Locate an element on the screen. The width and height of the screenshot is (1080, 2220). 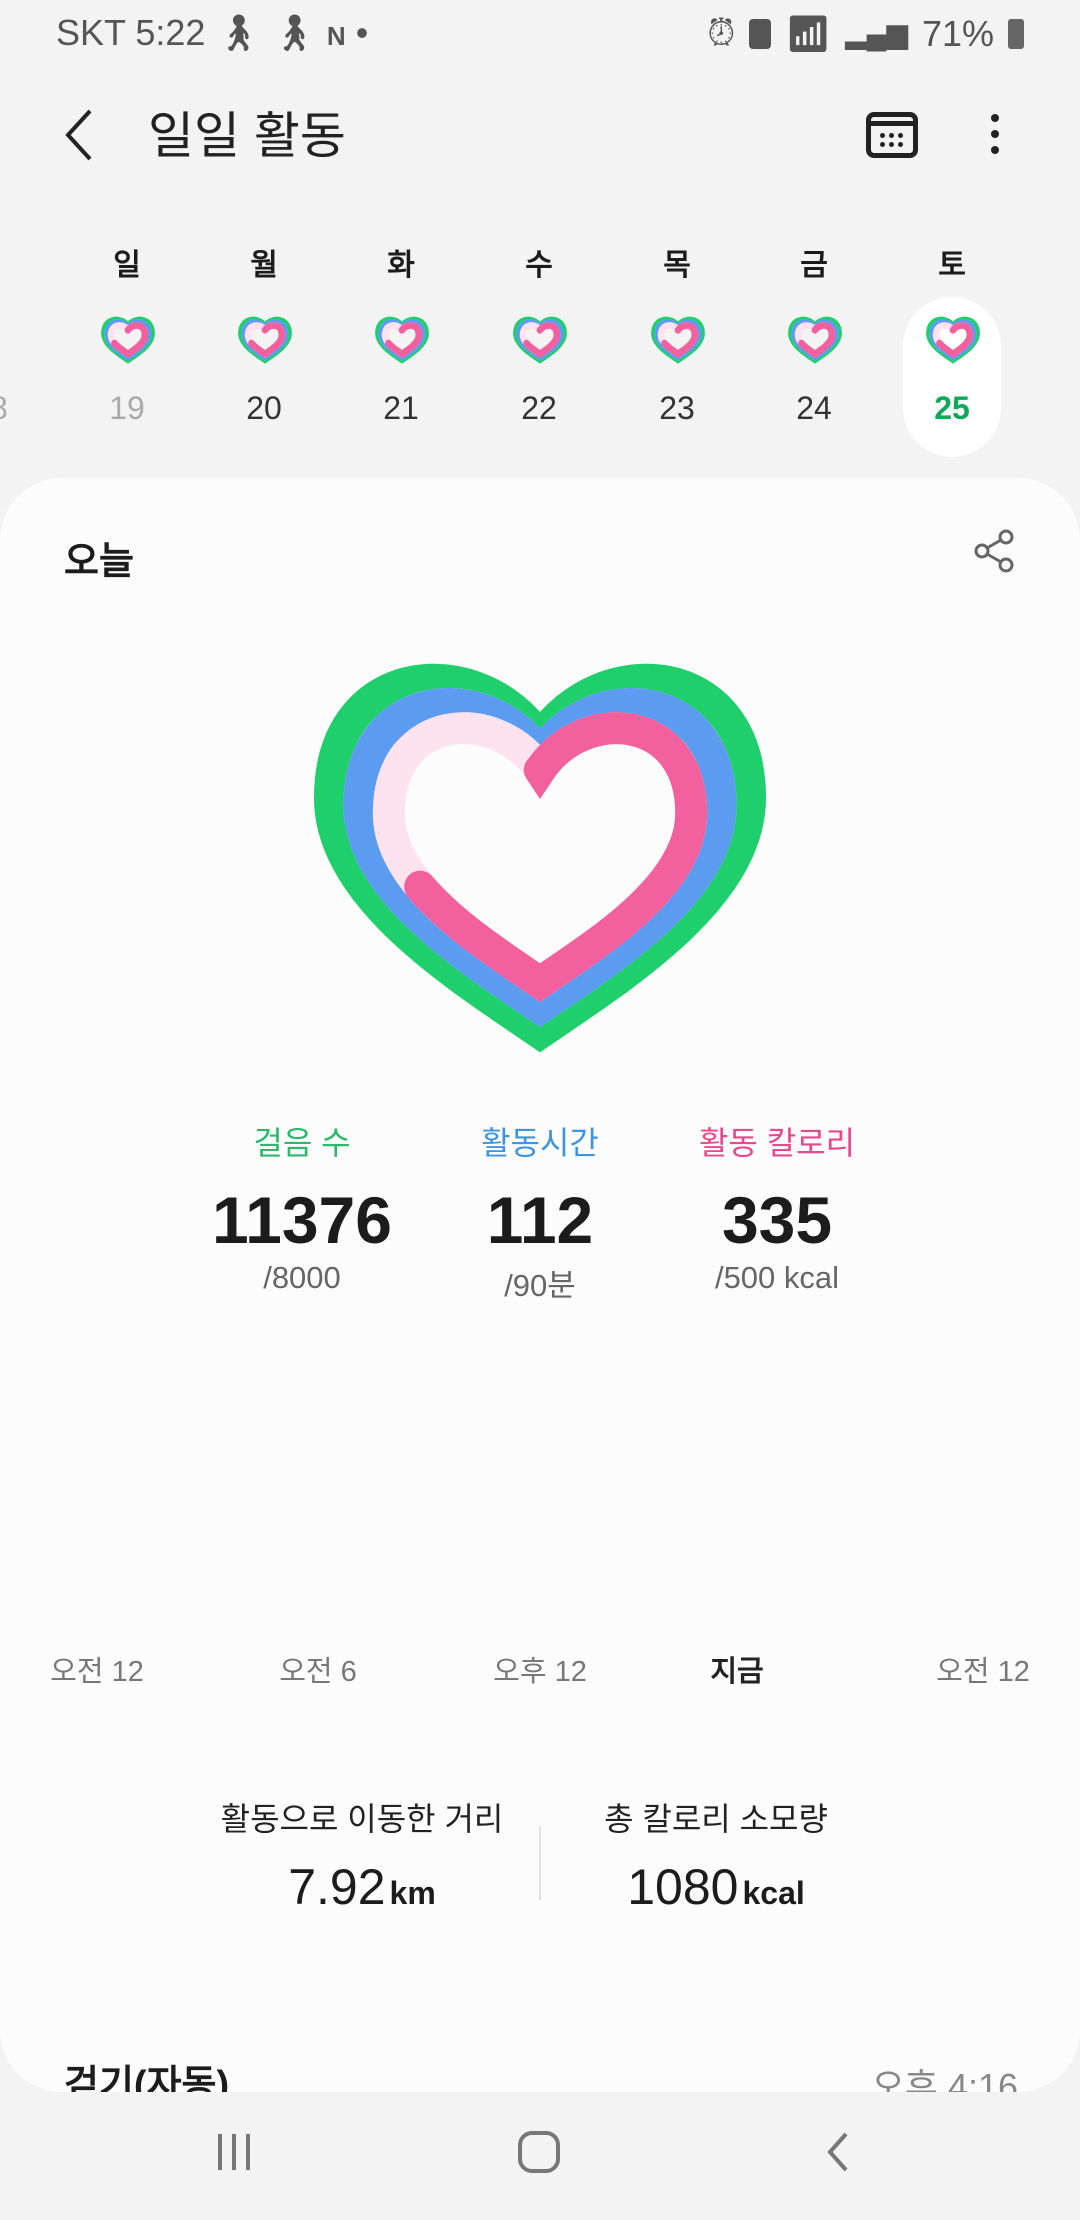
more-options-button is located at coordinates (995, 136).